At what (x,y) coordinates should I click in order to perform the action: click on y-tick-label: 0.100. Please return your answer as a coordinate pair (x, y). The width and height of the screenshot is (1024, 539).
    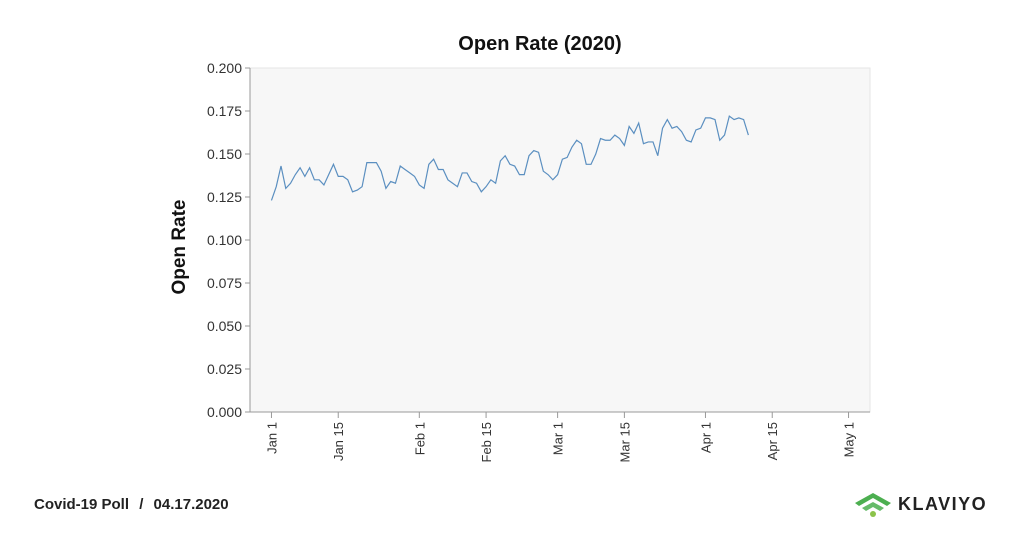
    Looking at the image, I should click on (224, 240).